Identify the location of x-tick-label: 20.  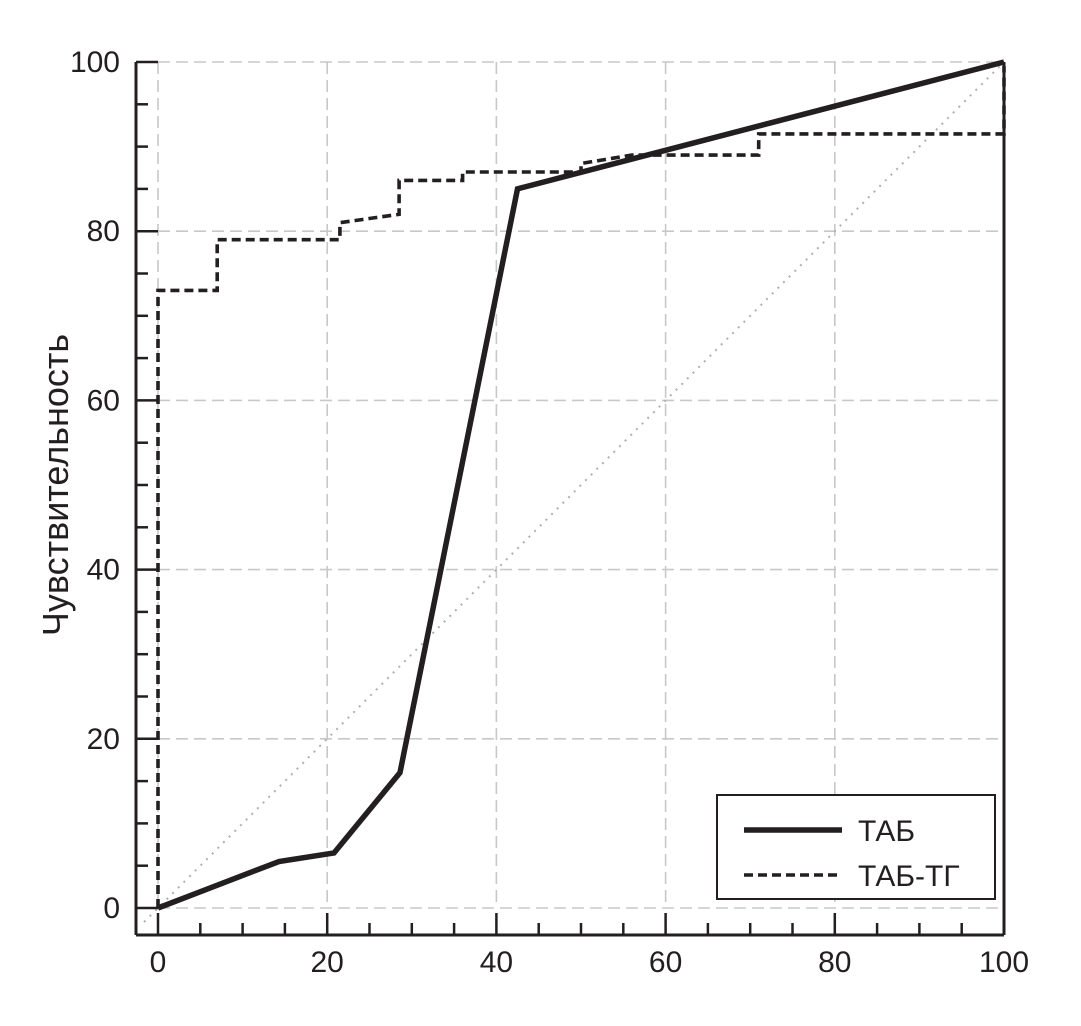
(327, 962).